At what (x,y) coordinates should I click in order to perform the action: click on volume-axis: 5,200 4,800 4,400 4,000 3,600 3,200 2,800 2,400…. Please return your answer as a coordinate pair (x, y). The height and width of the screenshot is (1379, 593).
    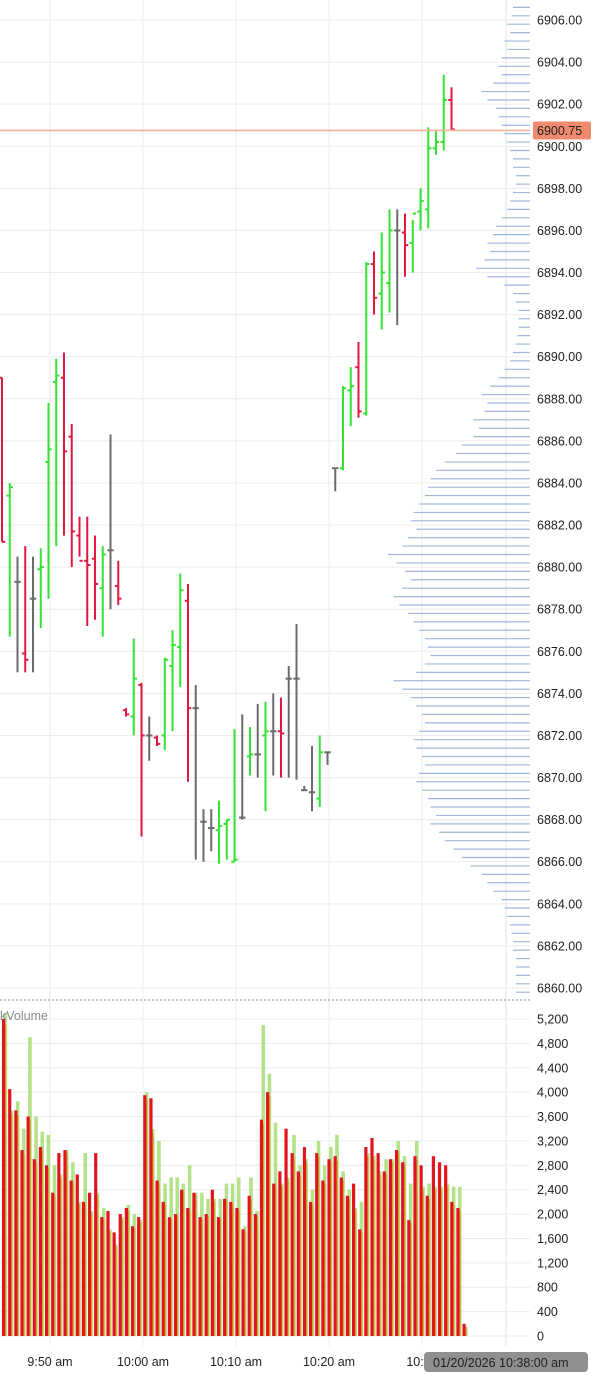
    Looking at the image, I should click on (552, 1178).